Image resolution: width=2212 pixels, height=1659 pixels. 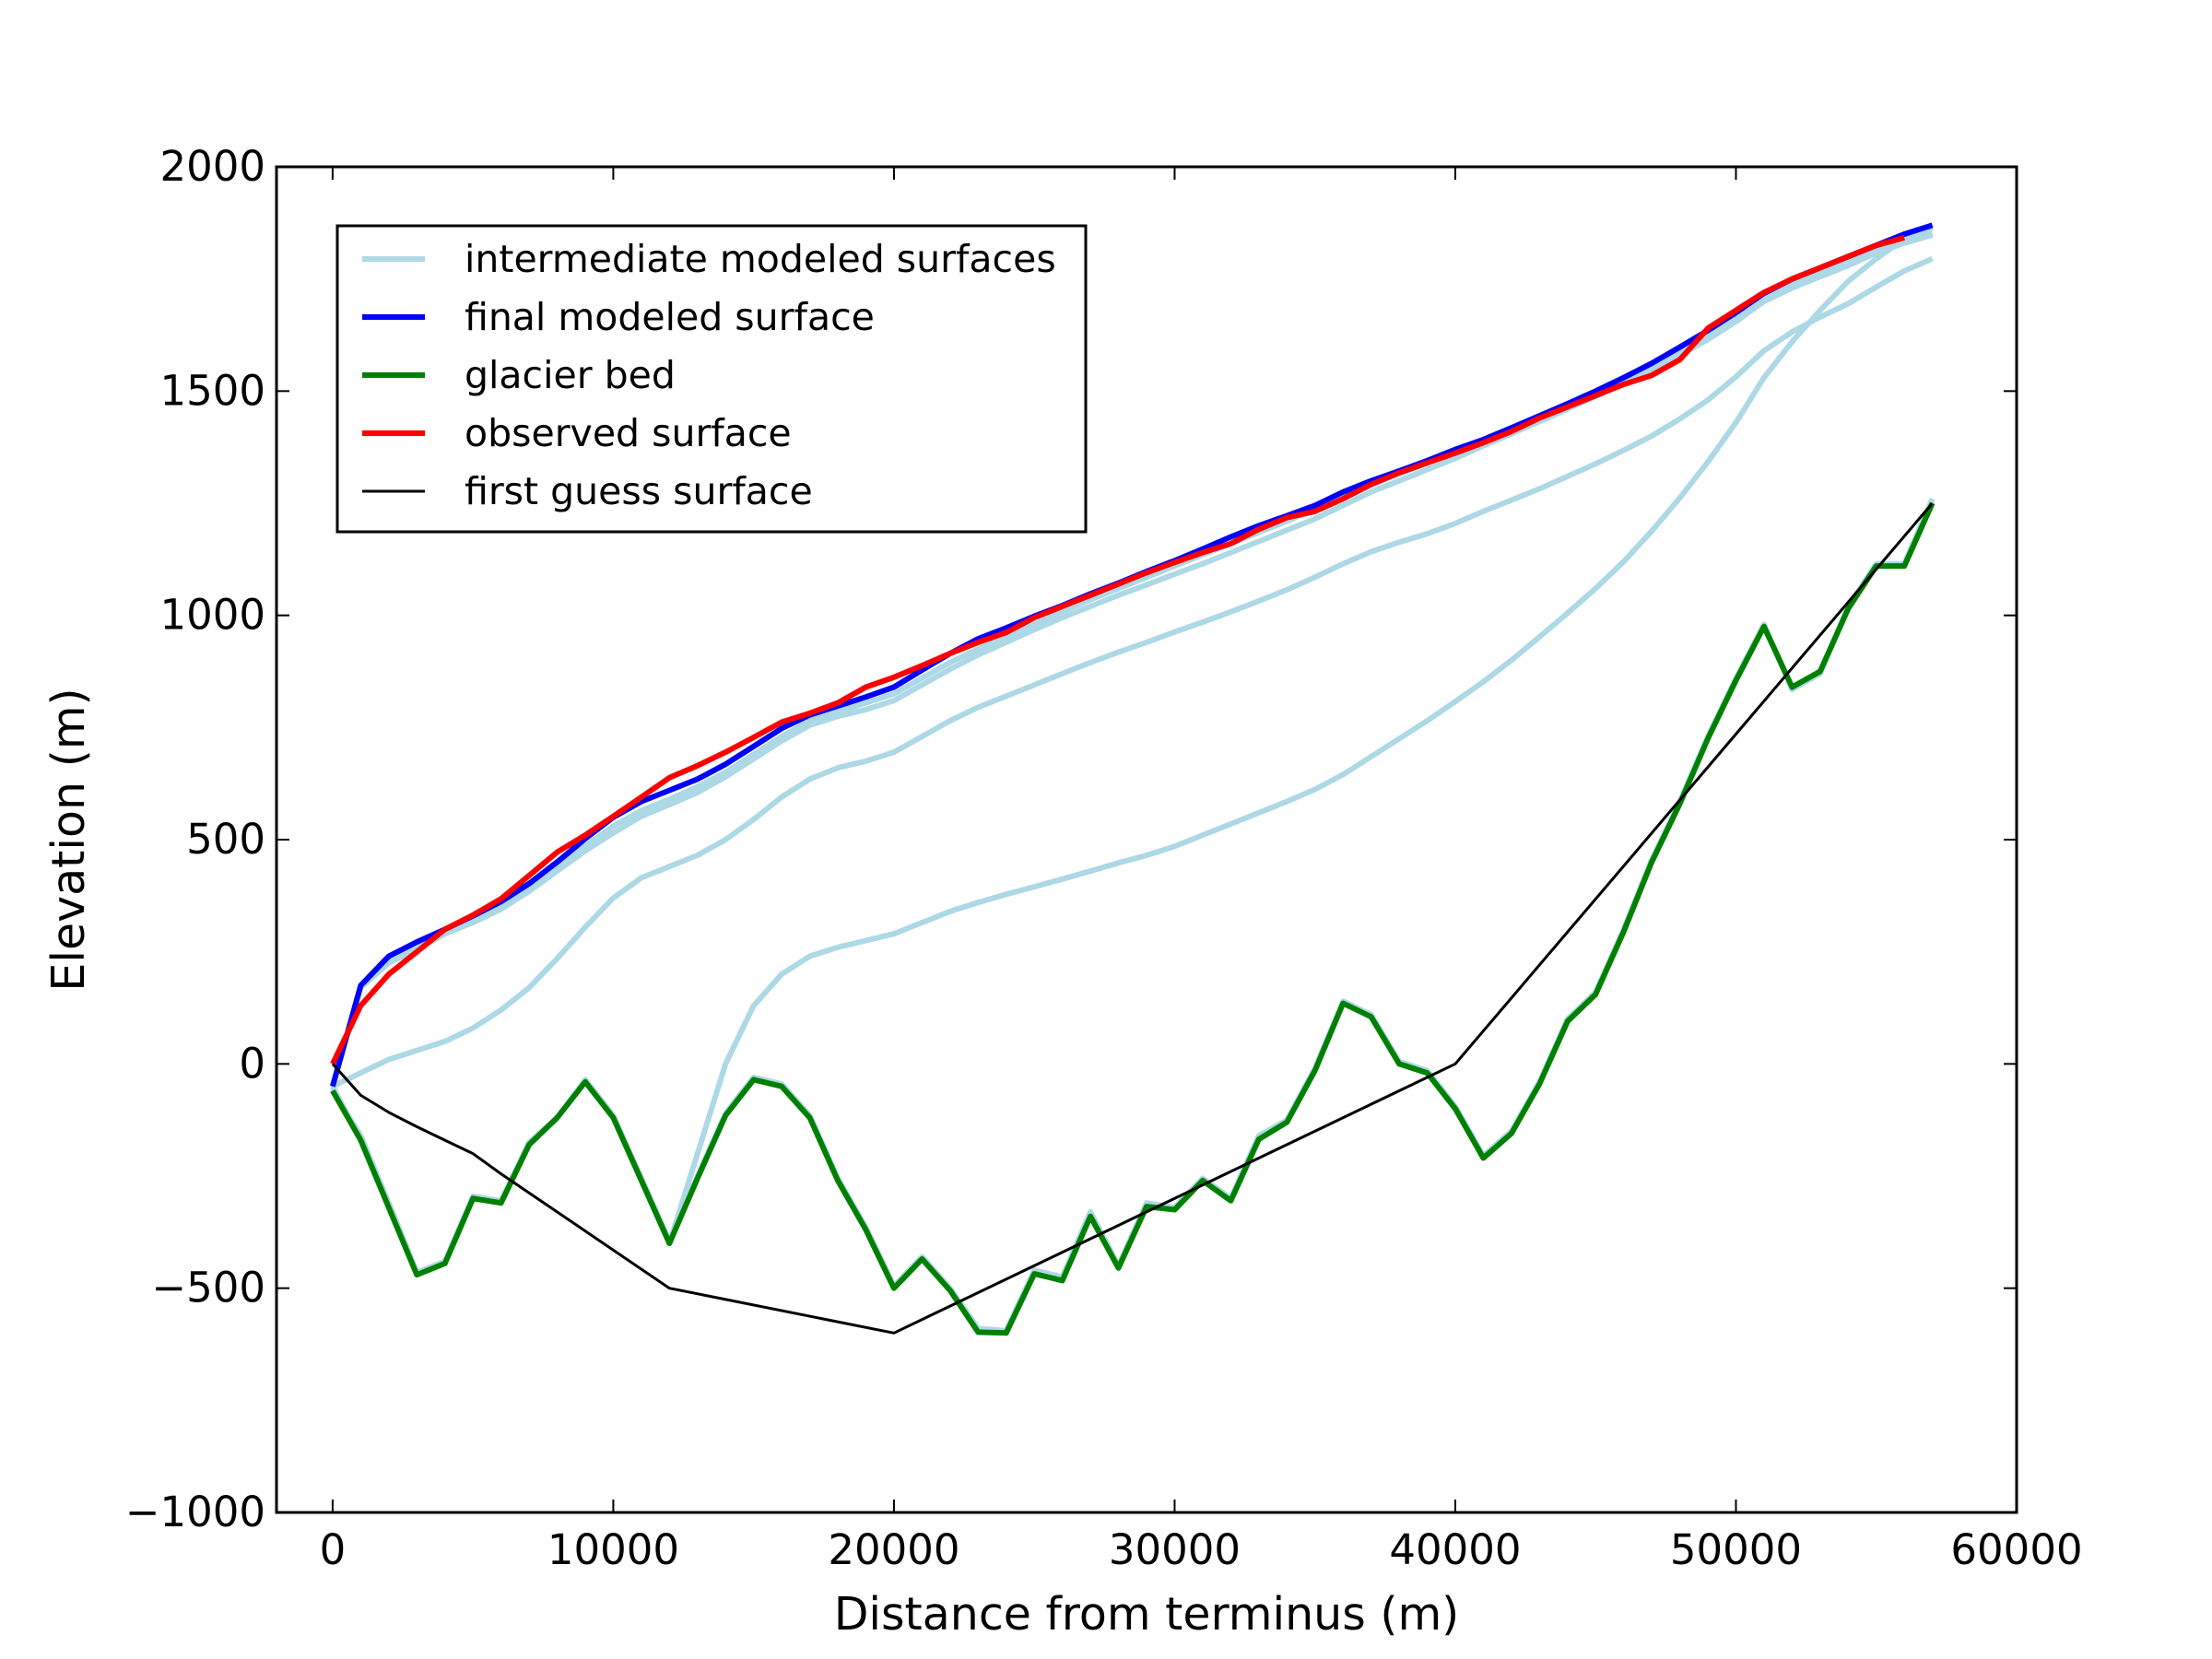 I want to click on y-tick-label: 2000, so click(x=212, y=166).